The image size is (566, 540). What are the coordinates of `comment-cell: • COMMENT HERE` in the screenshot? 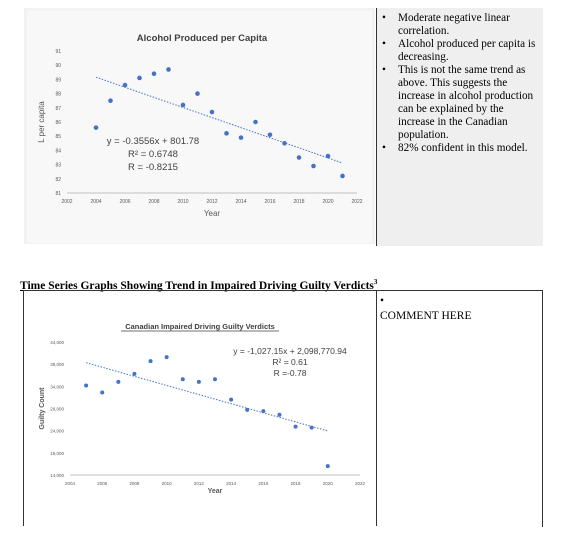 It's located at (425, 309).